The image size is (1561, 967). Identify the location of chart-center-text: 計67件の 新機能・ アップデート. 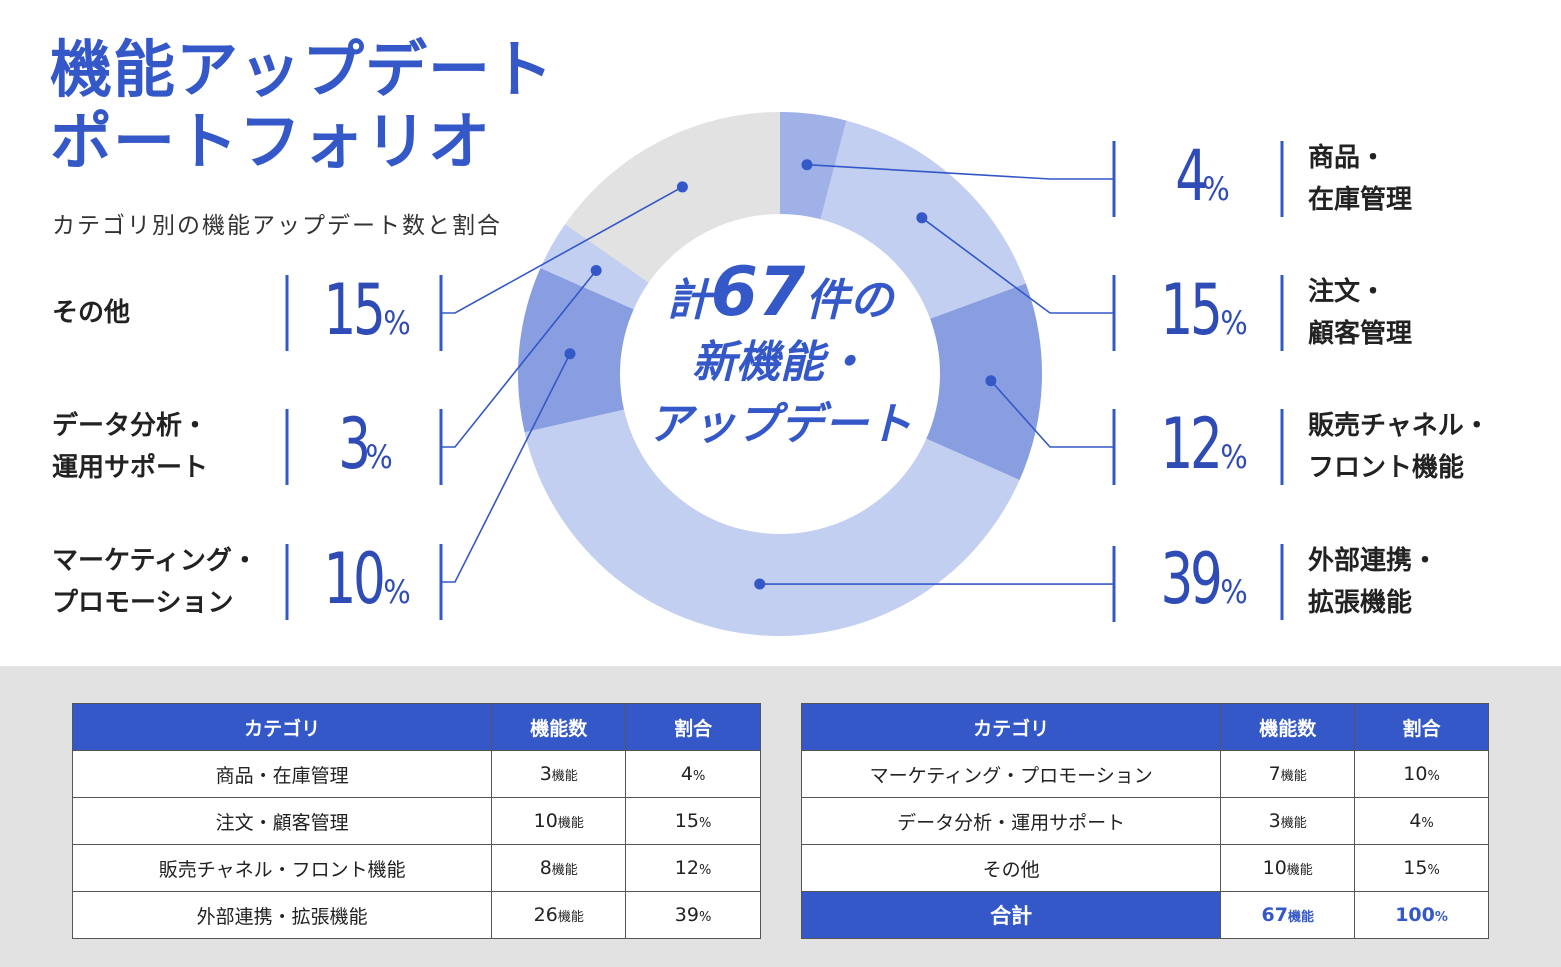
(780, 357).